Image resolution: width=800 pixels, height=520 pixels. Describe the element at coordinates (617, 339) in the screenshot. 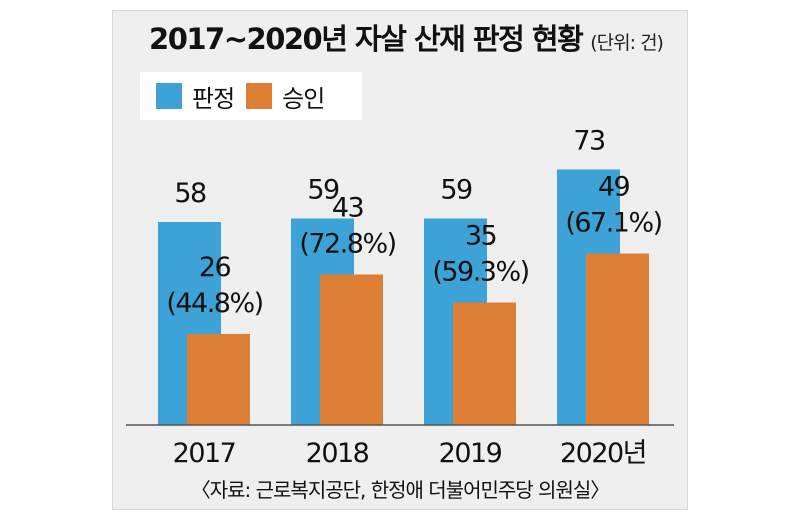

I see `bar-approval-2020년` at that location.